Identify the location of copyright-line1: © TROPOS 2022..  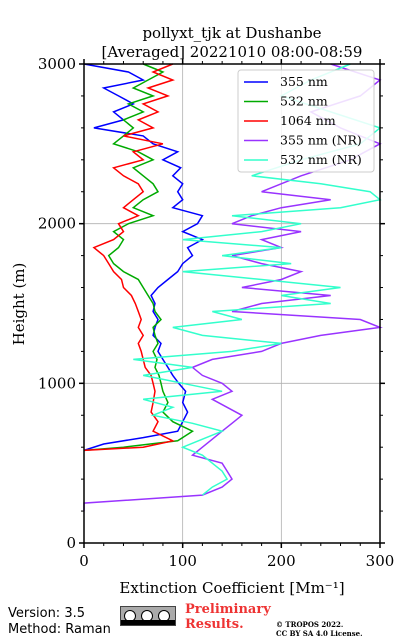
(310, 624).